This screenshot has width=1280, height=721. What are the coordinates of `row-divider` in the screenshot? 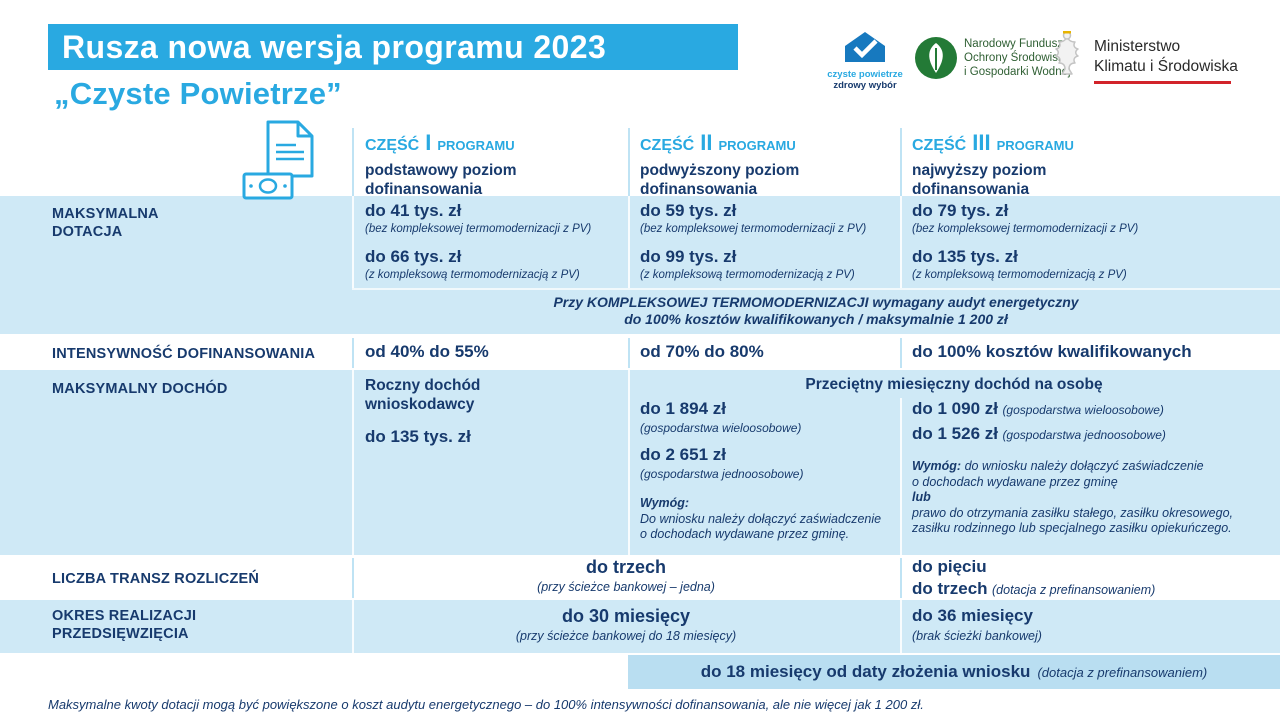 It's located at (816, 289).